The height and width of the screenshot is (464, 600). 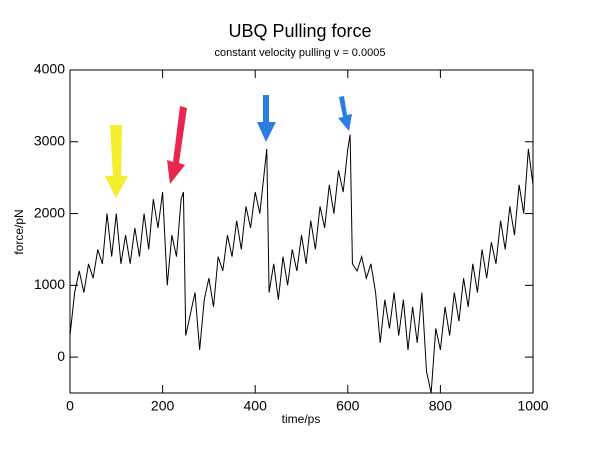 What do you see at coordinates (177, 145) in the screenshot?
I see `arrow-red` at bounding box center [177, 145].